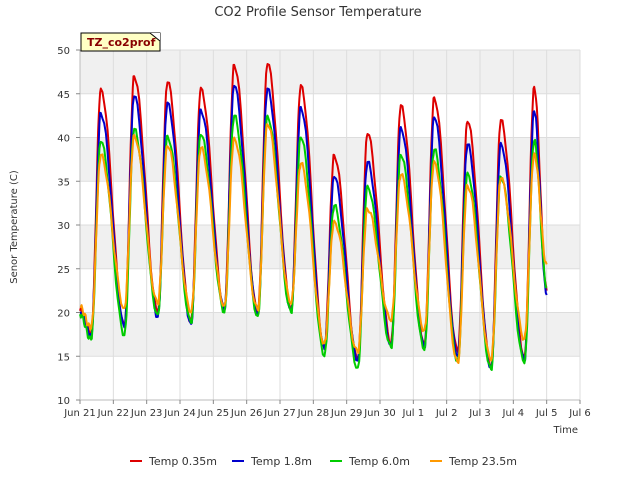  I want to click on y-tick-label: 45, so click(63, 95).